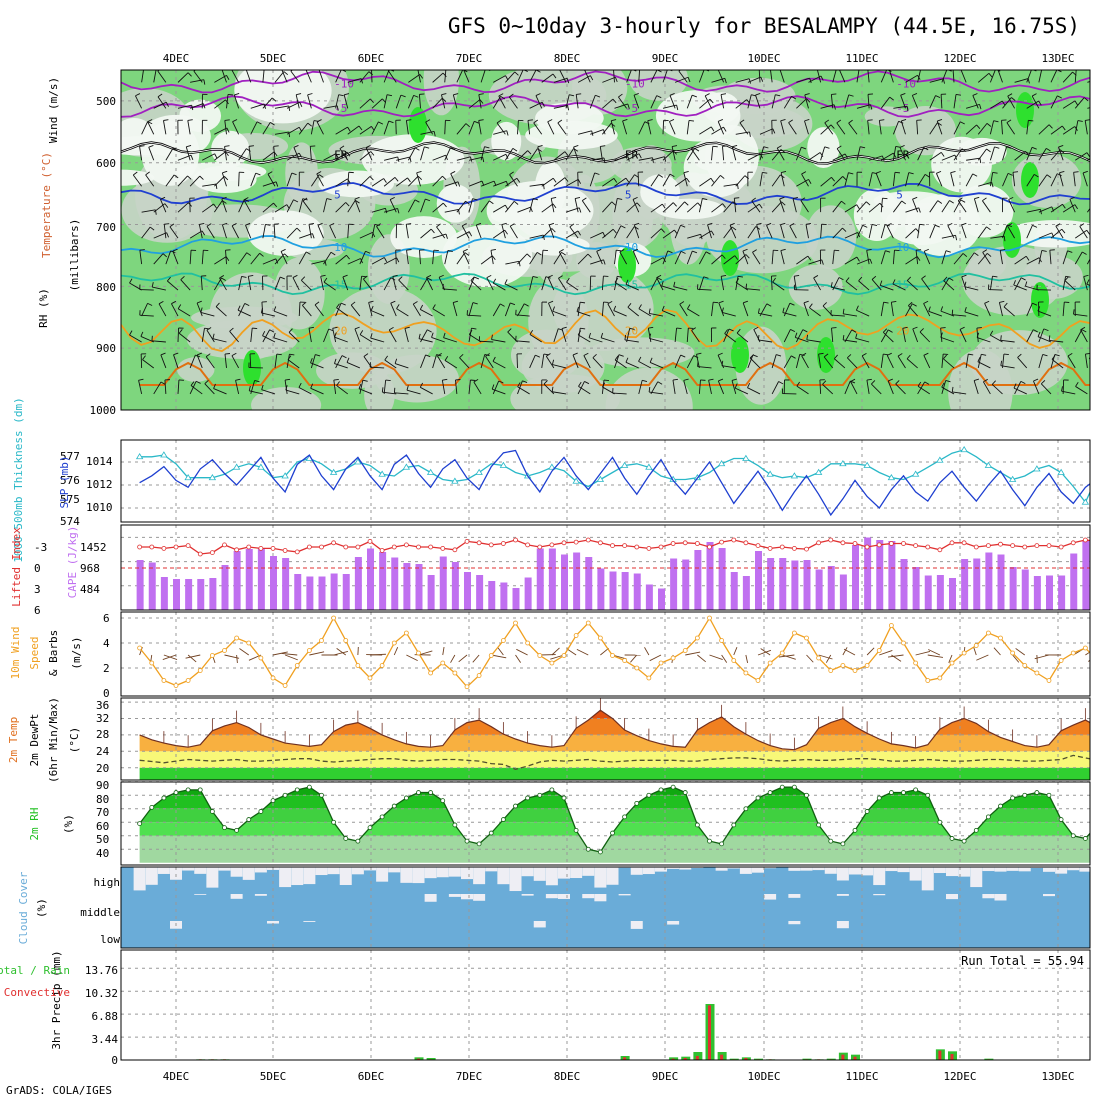 The height and width of the screenshot is (1100, 1100). I want to click on pressure-tick: 500, so click(106, 101).